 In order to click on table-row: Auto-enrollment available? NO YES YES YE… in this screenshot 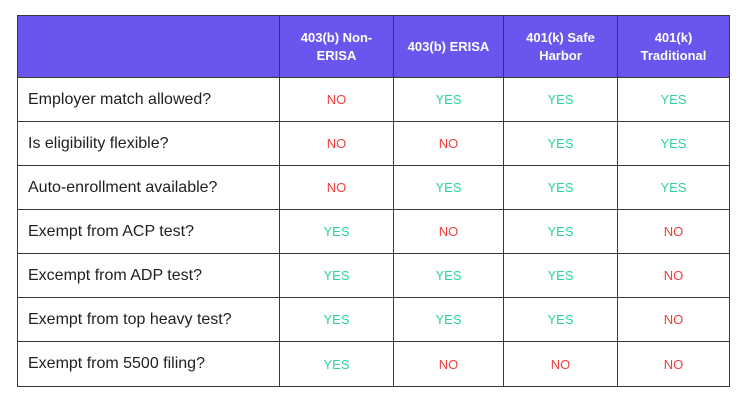, I will do `click(373, 188)`.